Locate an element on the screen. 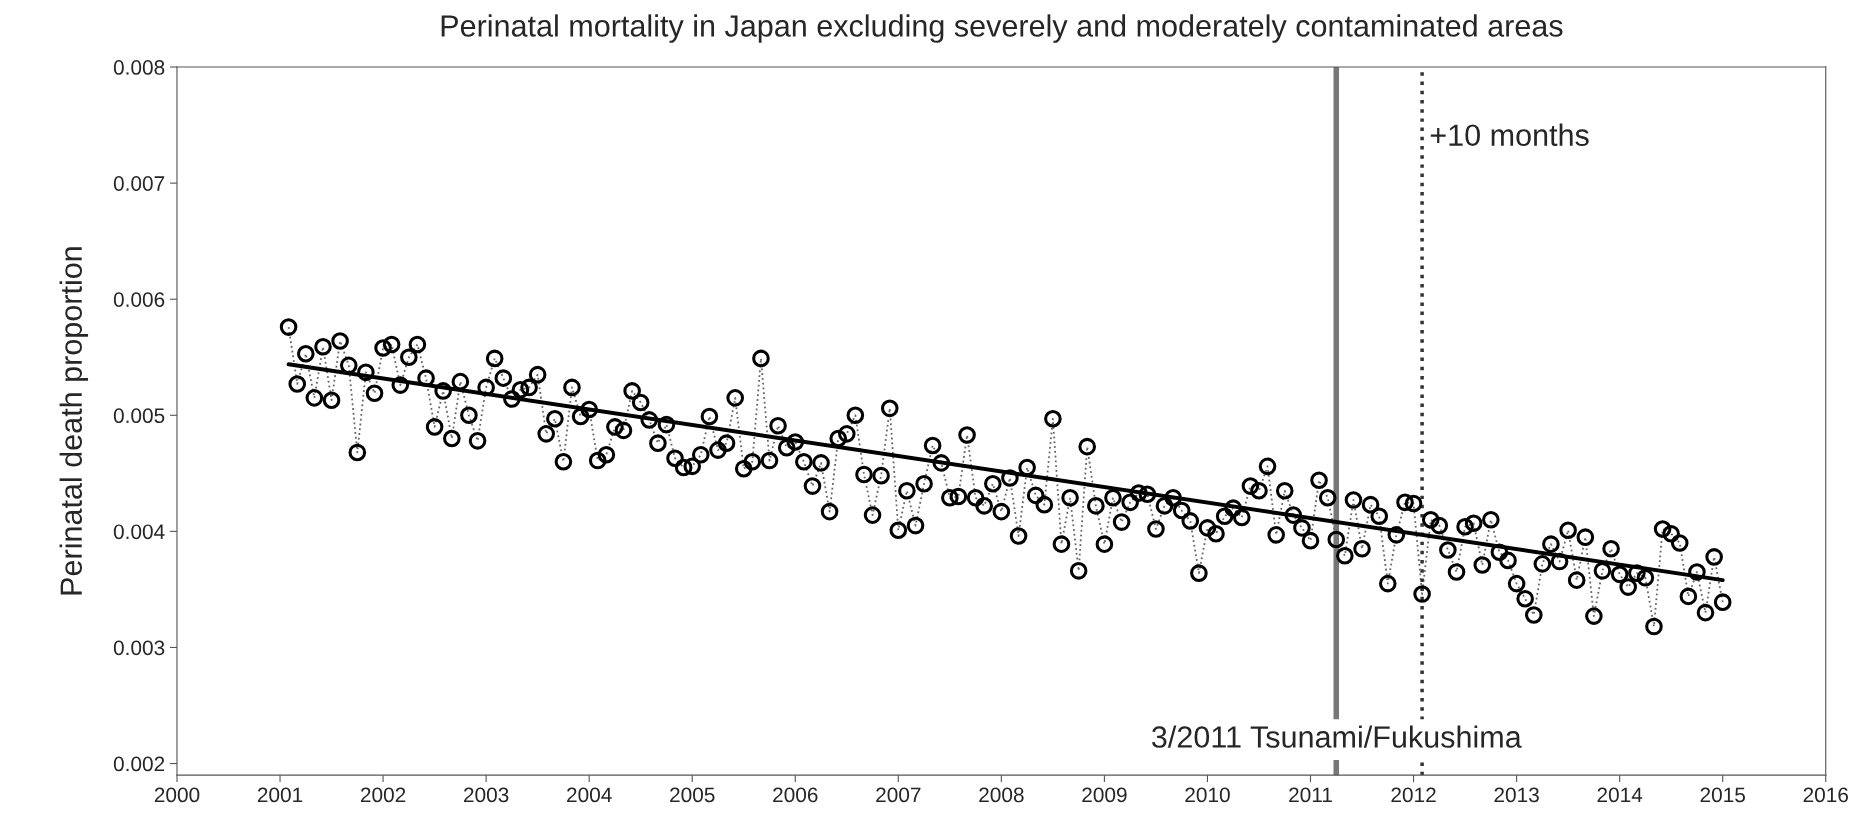  y-tick-label: 0.007 is located at coordinates (139, 183).